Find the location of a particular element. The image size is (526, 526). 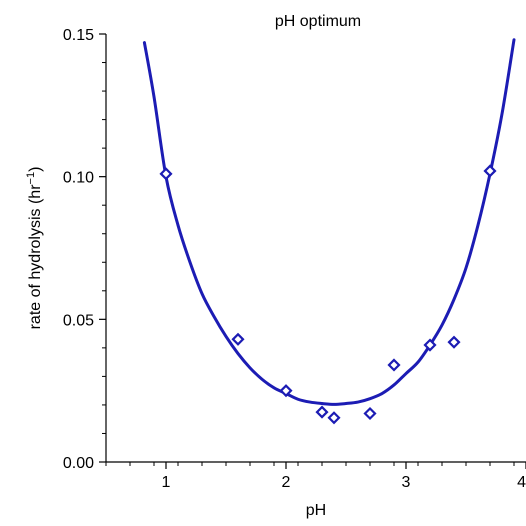

x-tick-label: 1 is located at coordinates (166, 482).